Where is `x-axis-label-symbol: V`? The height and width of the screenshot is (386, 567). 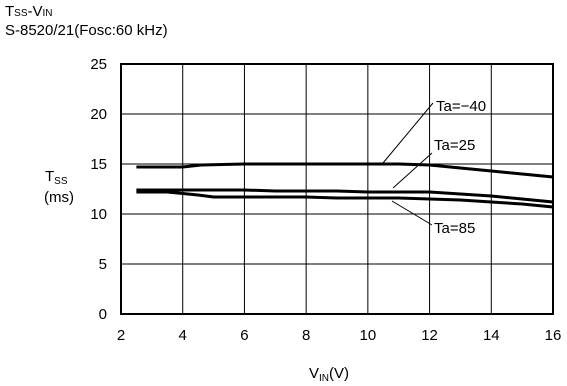 x-axis-label-symbol: V is located at coordinates (314, 373).